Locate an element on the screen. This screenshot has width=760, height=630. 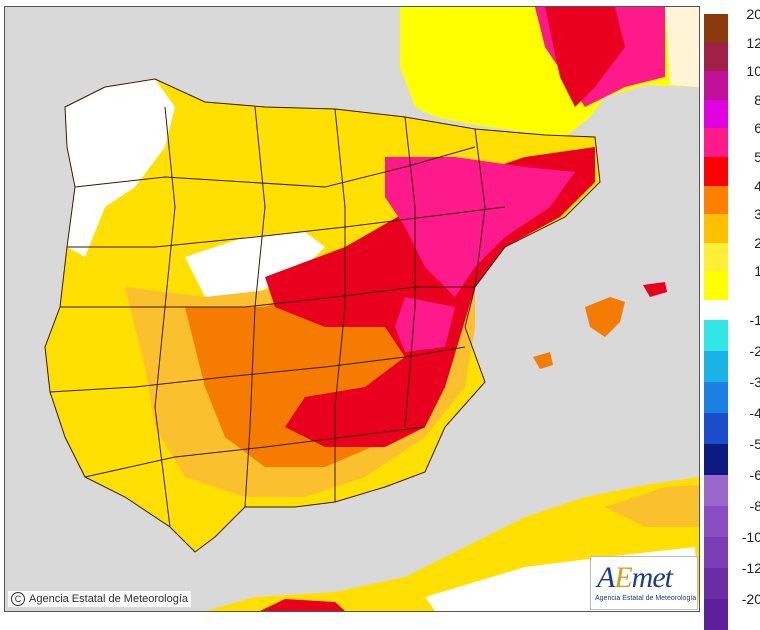
central-white is located at coordinates (255, 264).